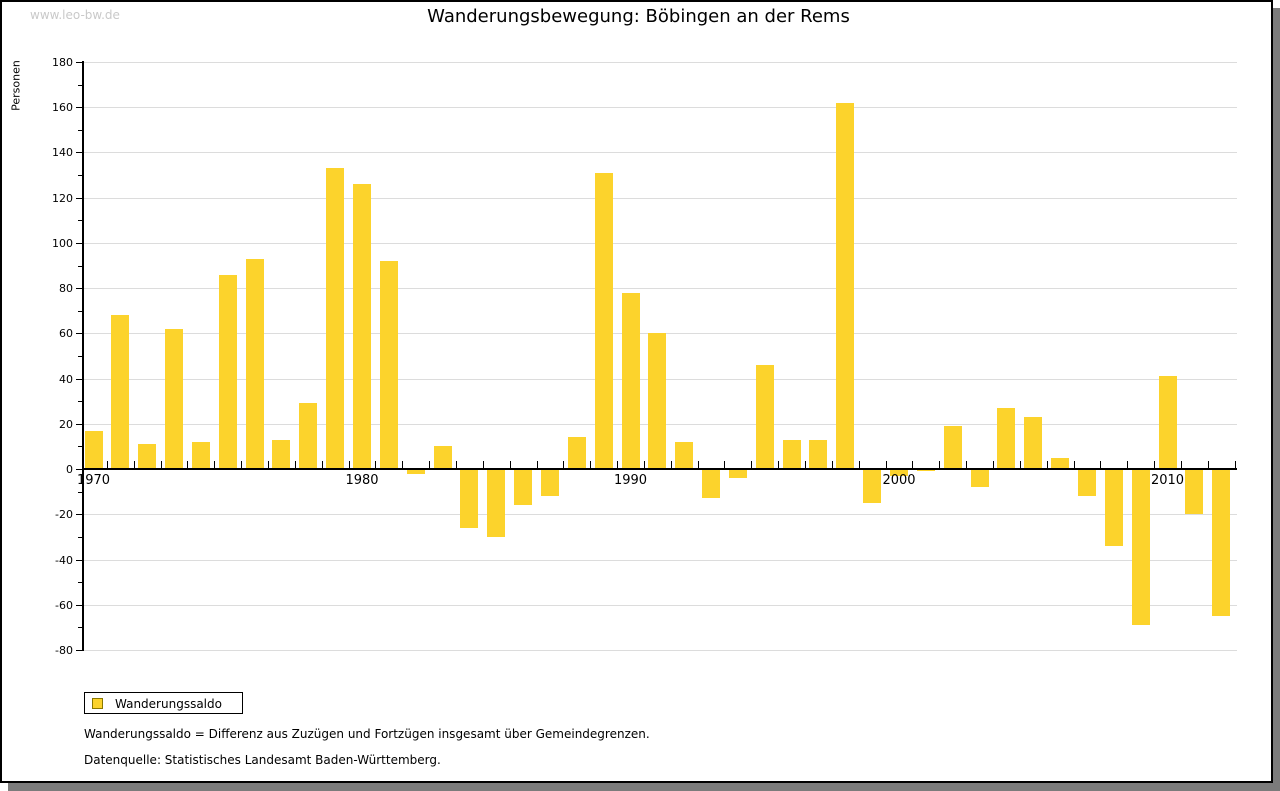 The height and width of the screenshot is (791, 1280). What do you see at coordinates (66, 334) in the screenshot?
I see `y-axis-tick-label: 60` at bounding box center [66, 334].